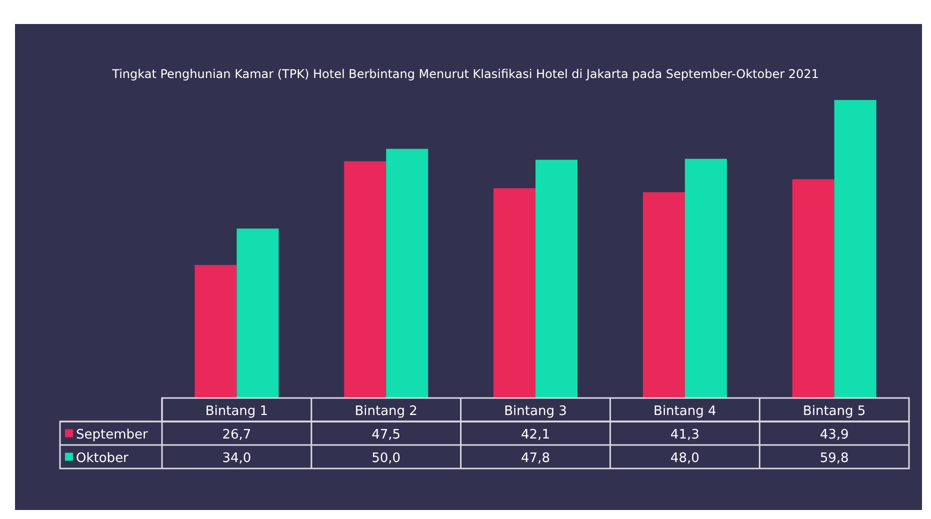  What do you see at coordinates (112, 434) in the screenshot?
I see `legend-label: September` at bounding box center [112, 434].